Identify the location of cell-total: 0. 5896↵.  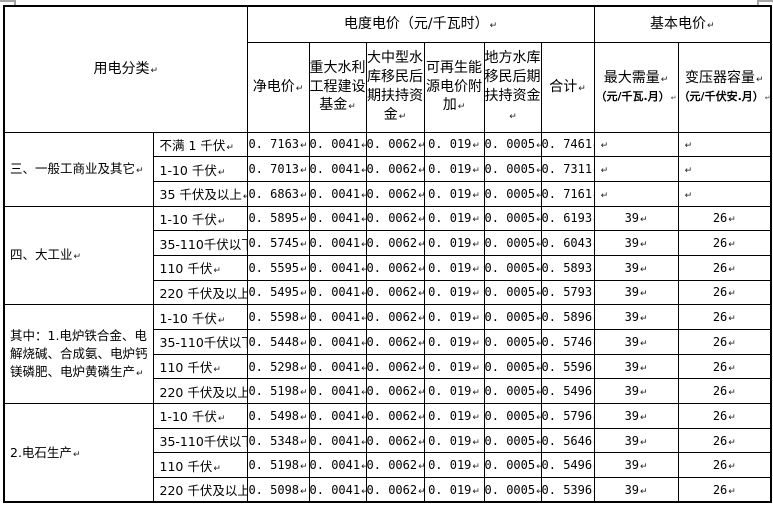
(567, 317).